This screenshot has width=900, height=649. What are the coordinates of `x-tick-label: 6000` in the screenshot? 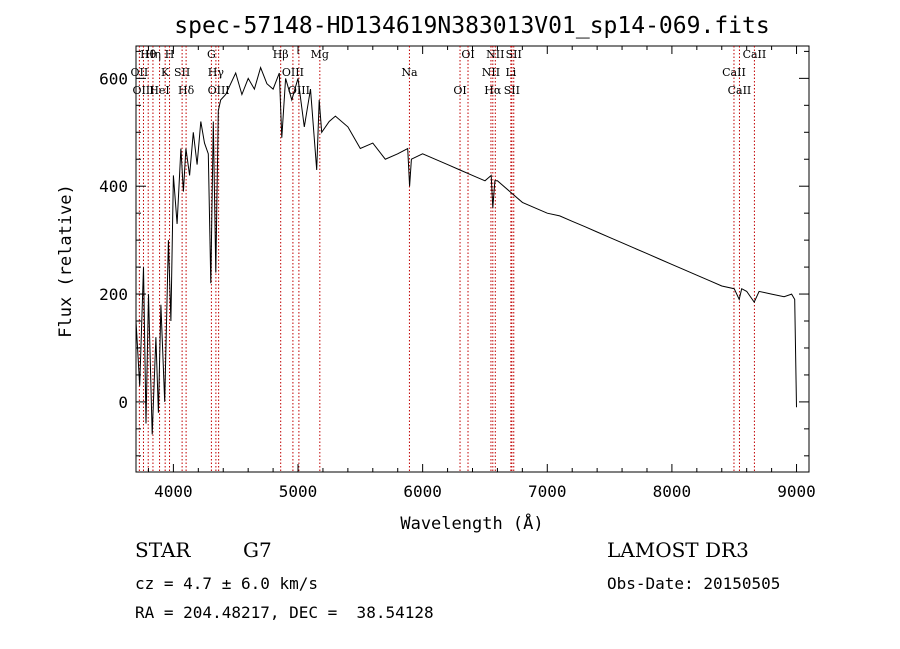 It's located at (422, 491).